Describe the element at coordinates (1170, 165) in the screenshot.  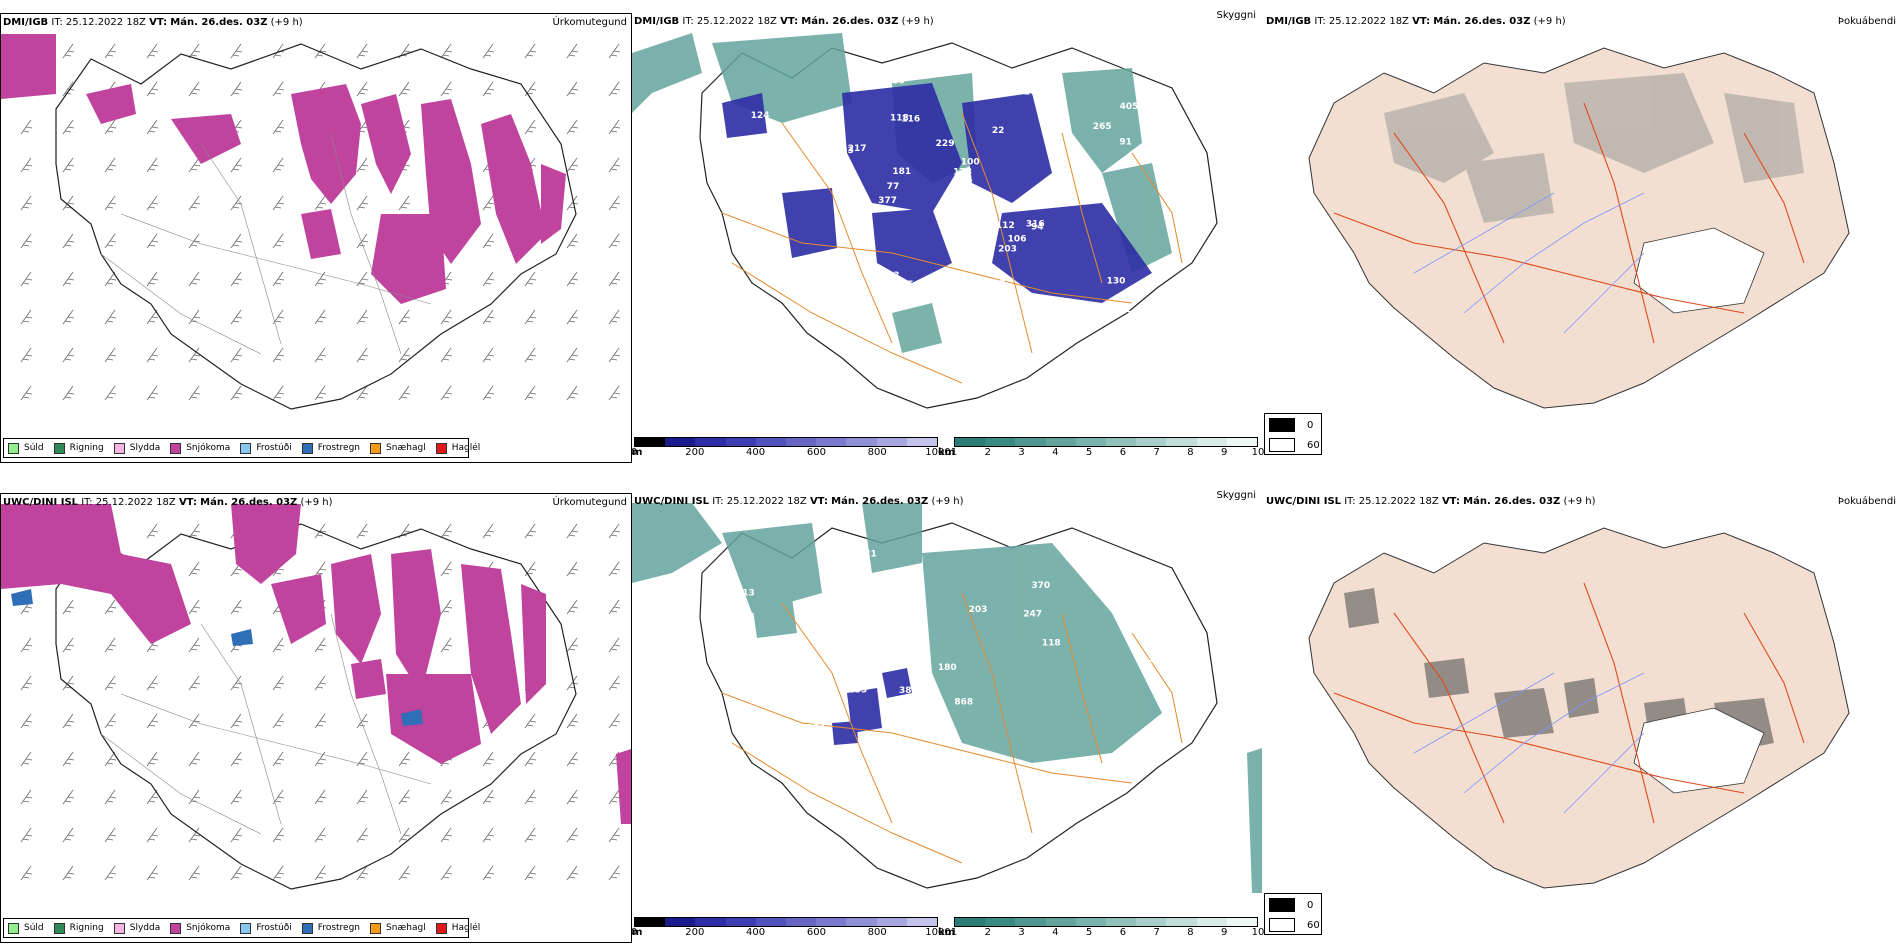
I see `cloud-base-value: 102` at that location.